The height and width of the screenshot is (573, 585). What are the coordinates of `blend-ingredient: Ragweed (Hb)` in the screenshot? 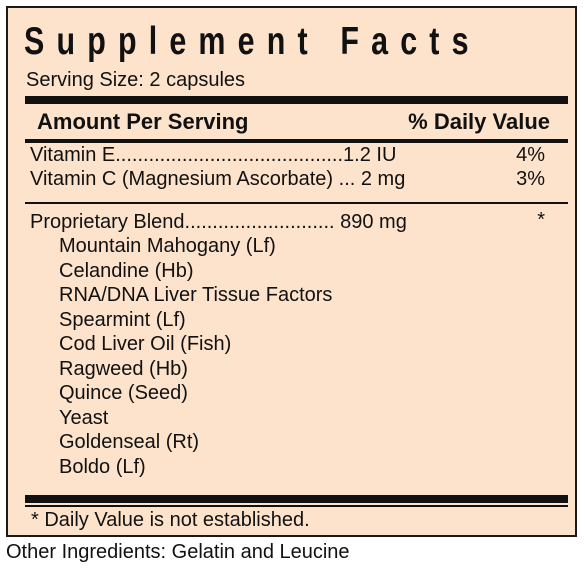 It's located at (123, 369).